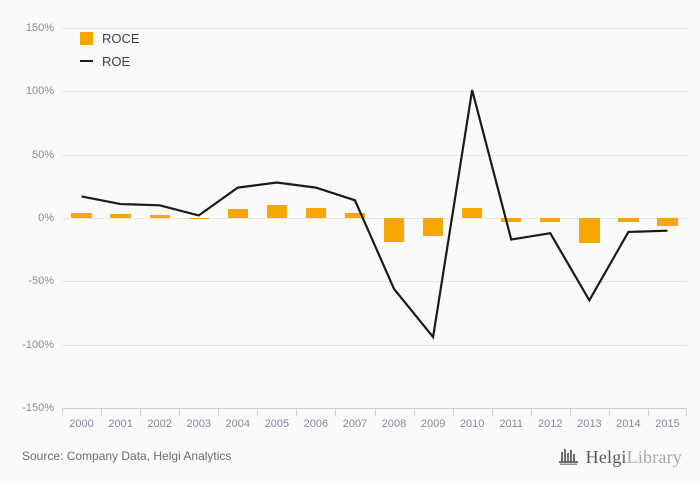  What do you see at coordinates (121, 38) in the screenshot?
I see `legend-label-roce: ROCE` at bounding box center [121, 38].